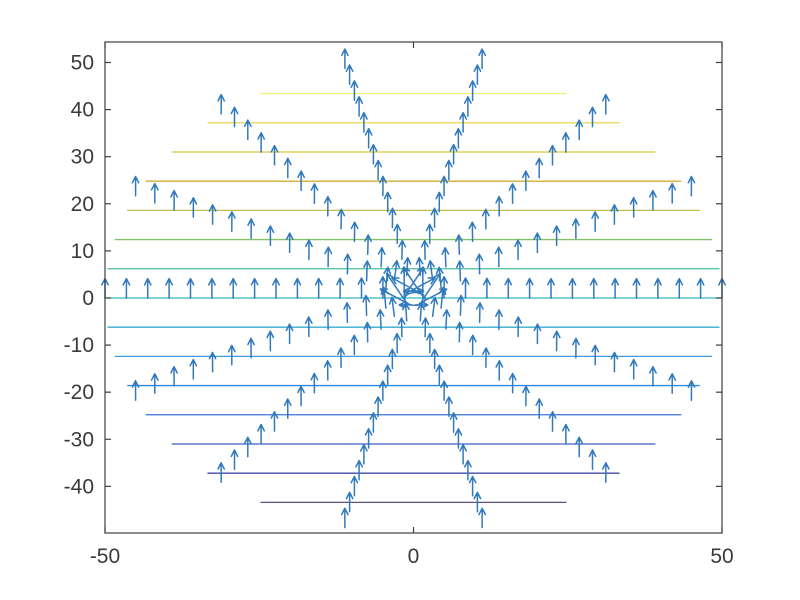  I want to click on y-tick-label: 20, so click(82, 204).